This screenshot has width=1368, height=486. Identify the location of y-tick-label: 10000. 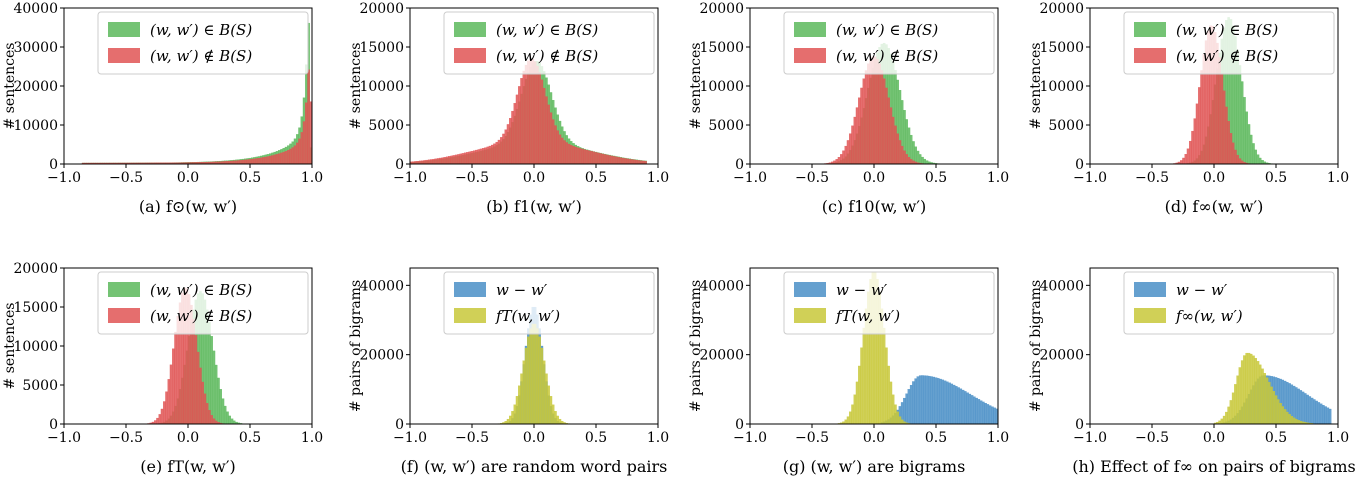
(1061, 87).